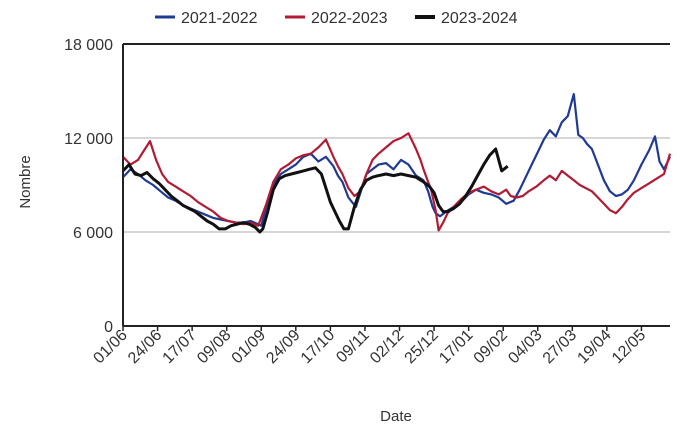 This screenshot has height=428, width=680. I want to click on x-tick-label: 02/12, so click(387, 347).